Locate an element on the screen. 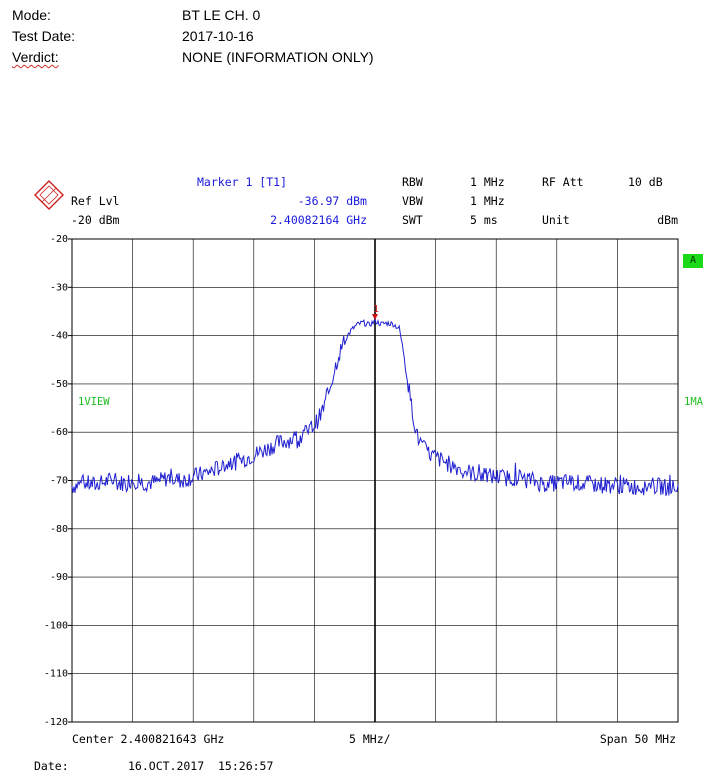 Image resolution: width=712 pixels, height=778 pixels. y-tick-label: -50 is located at coordinates (59, 384).